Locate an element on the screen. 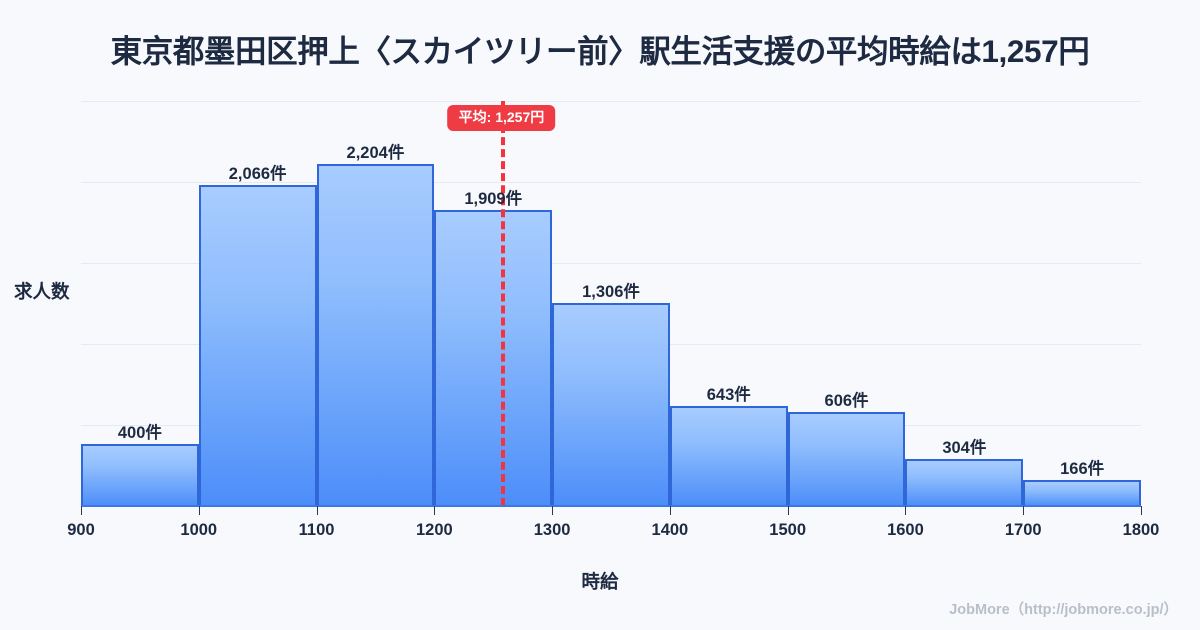 The image size is (1200, 630). x-axis-tick-label: 1300 is located at coordinates (552, 530).